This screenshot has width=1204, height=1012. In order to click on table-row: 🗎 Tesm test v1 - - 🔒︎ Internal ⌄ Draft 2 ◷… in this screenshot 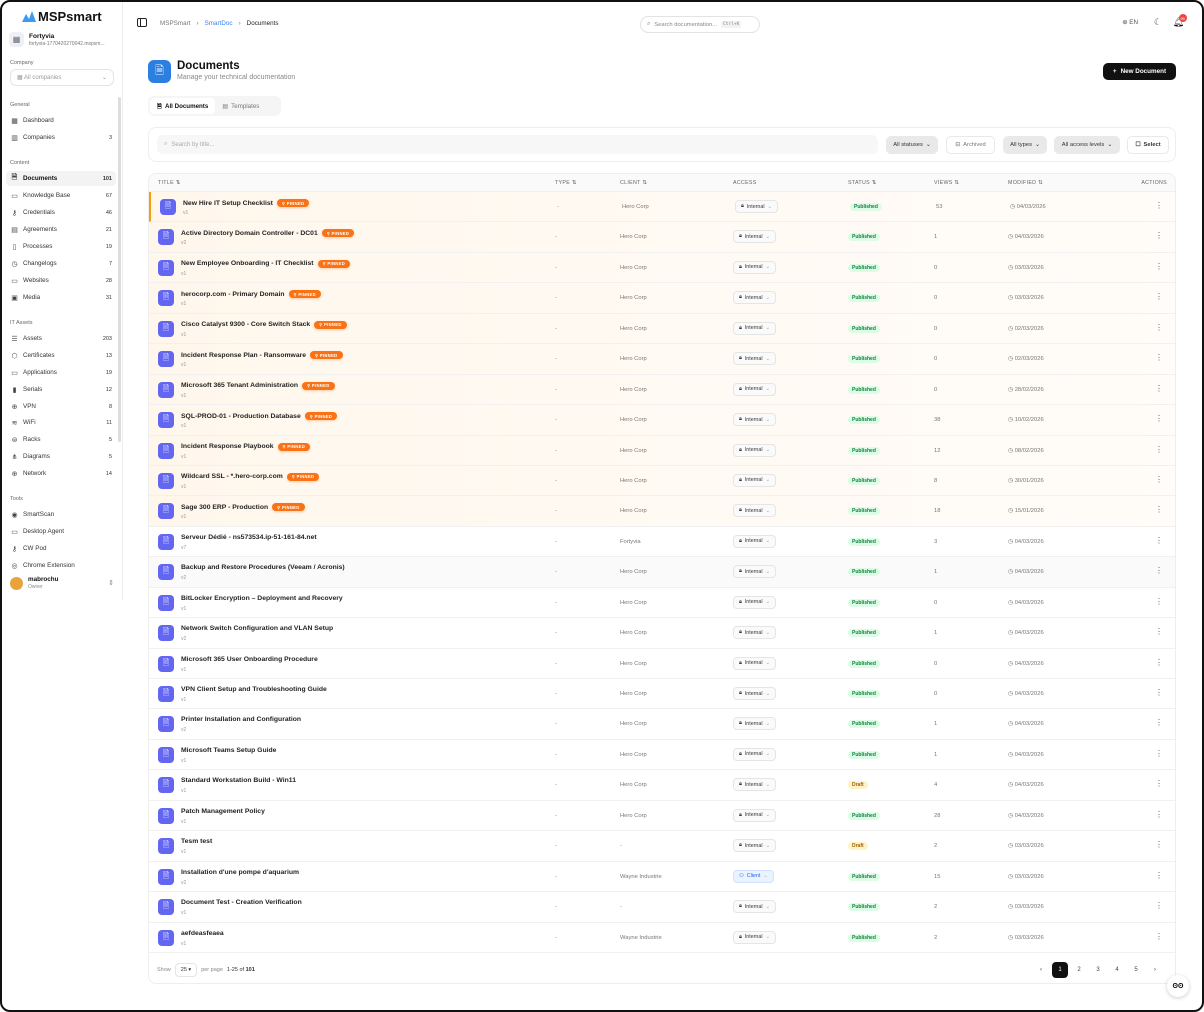, I will do `click(662, 846)`.